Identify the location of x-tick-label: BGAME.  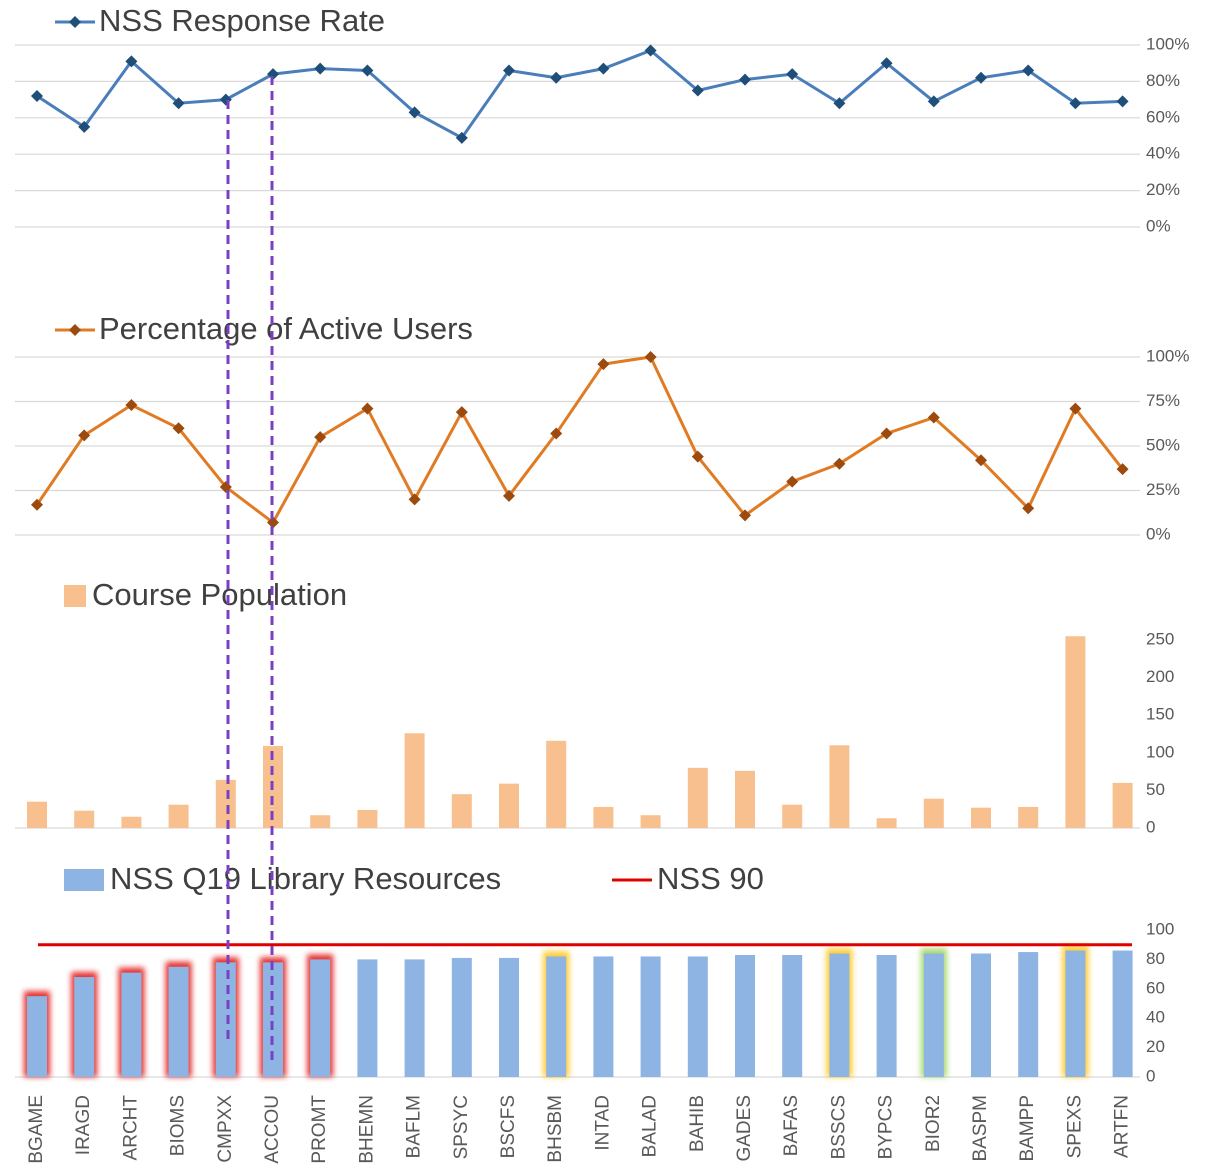
(36, 1129).